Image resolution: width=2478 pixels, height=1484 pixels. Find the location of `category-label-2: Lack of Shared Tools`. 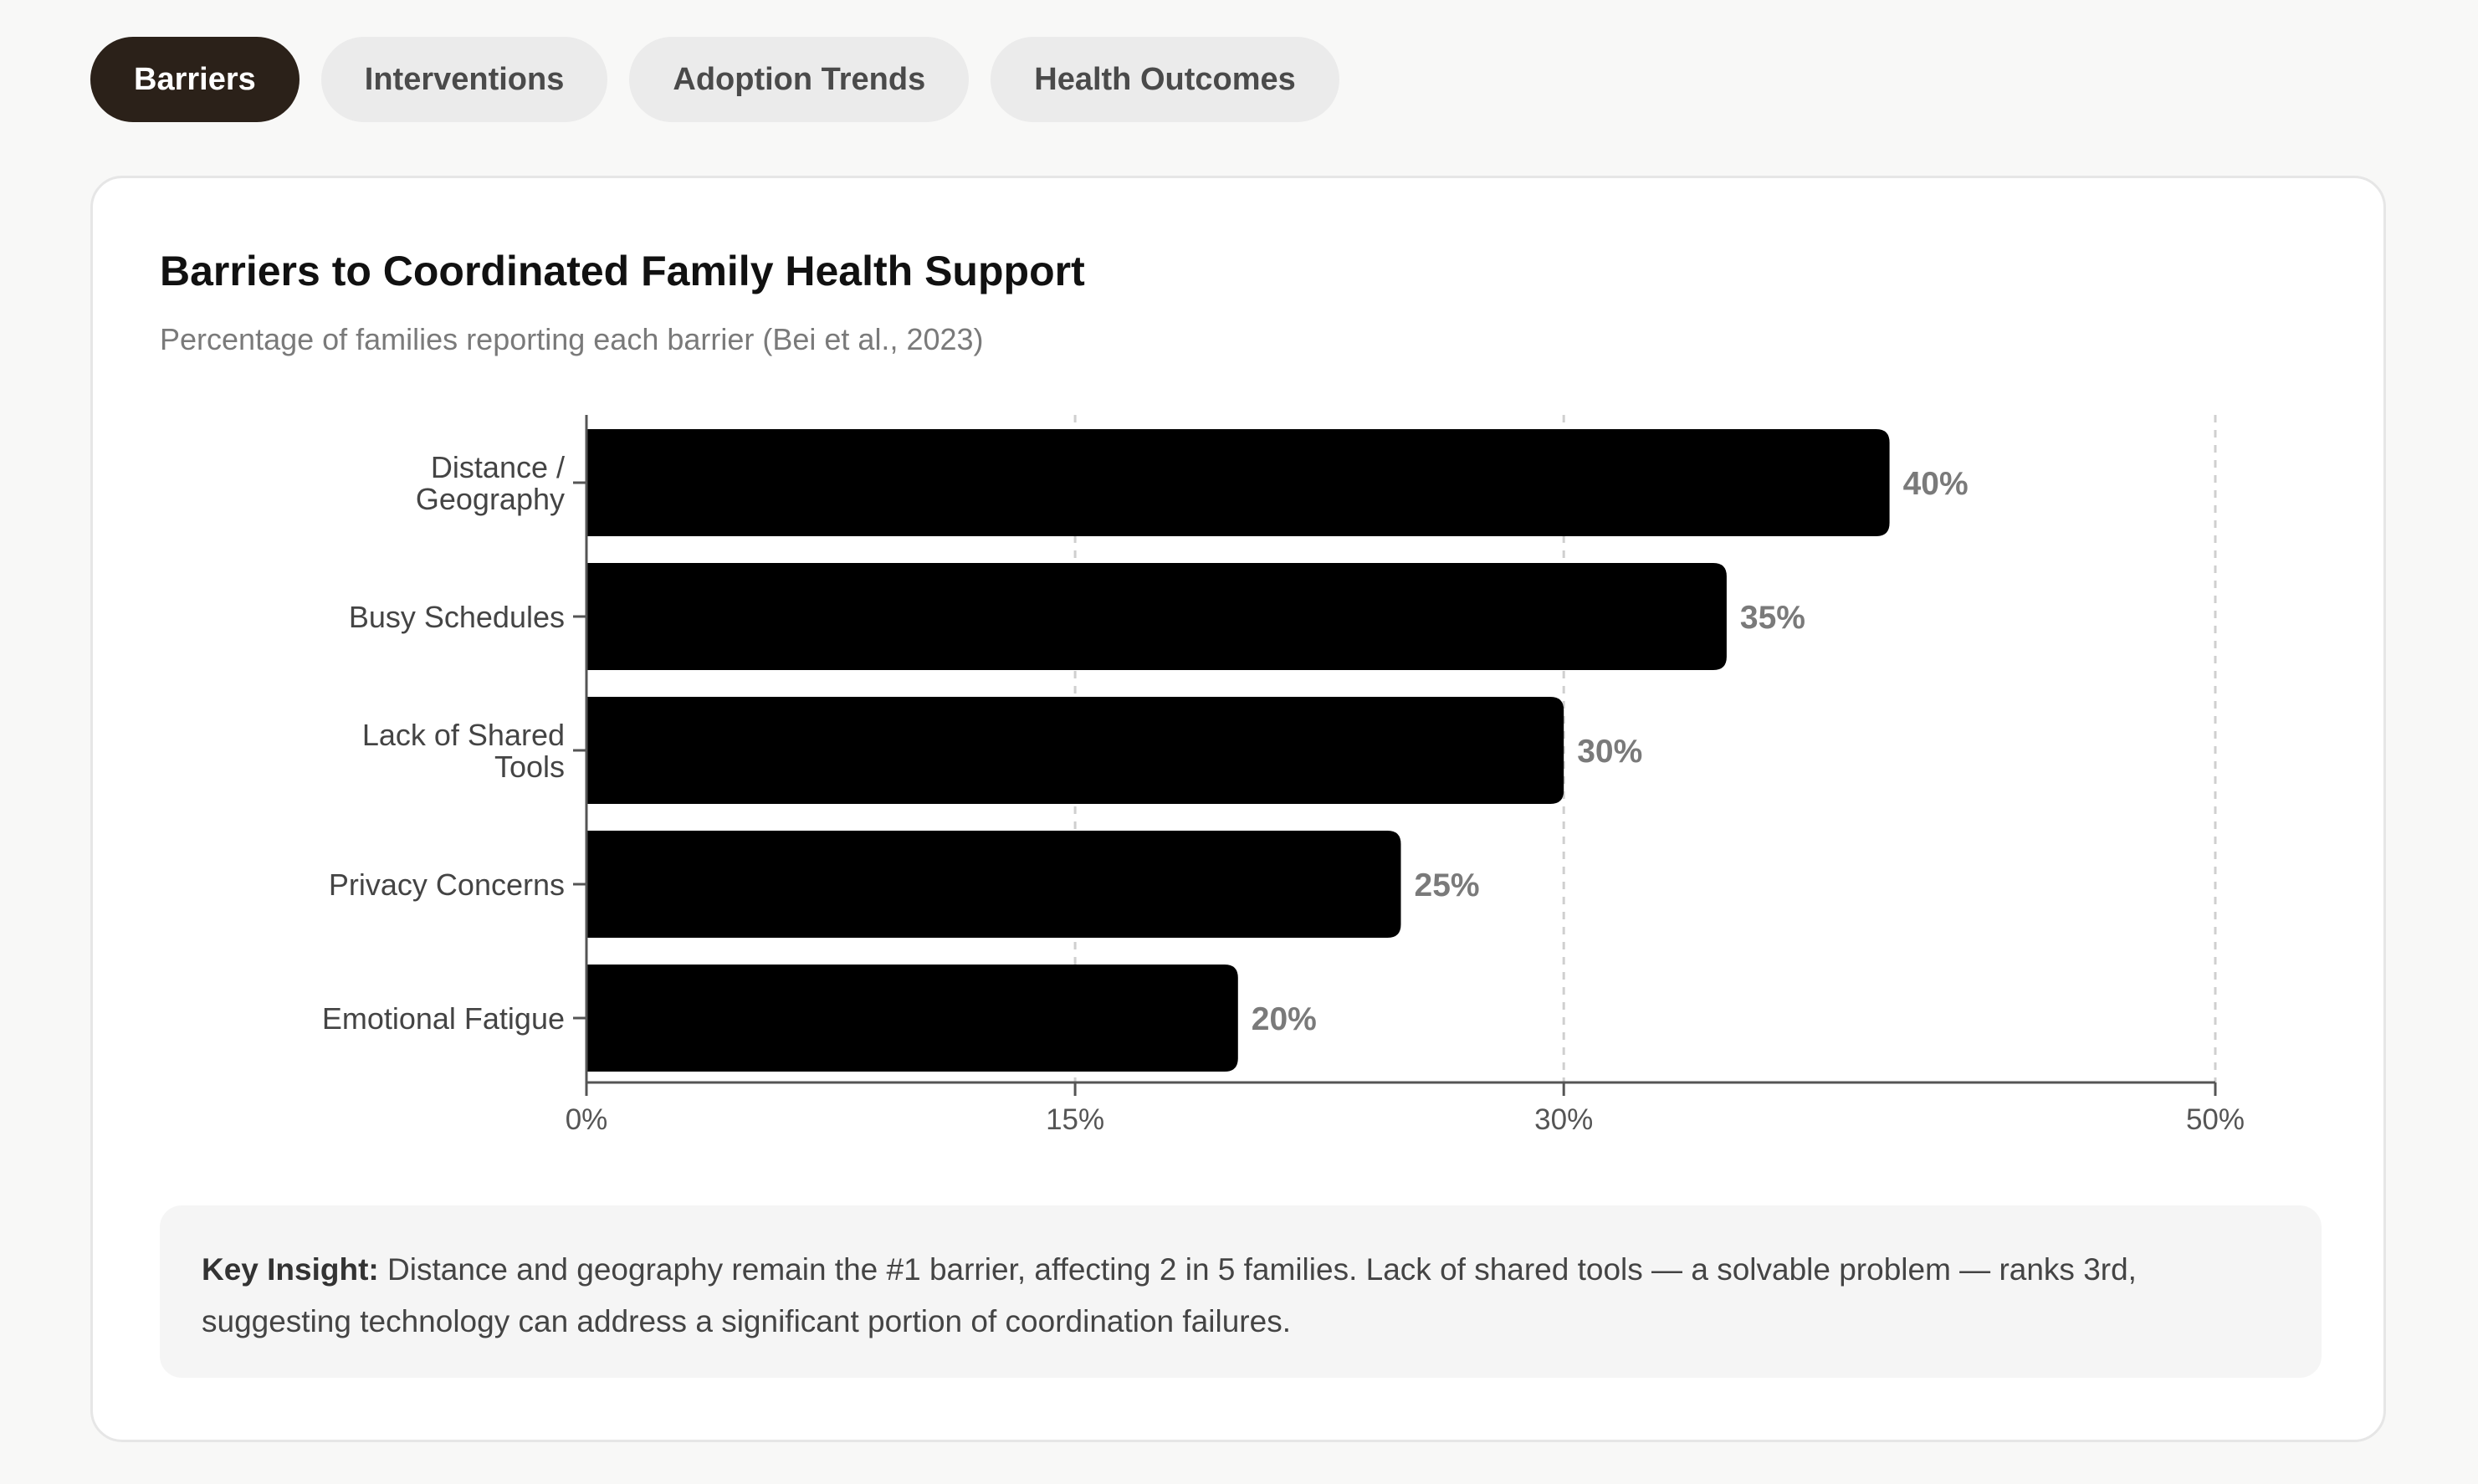

category-label-2: Lack of Shared Tools is located at coordinates (464, 751).